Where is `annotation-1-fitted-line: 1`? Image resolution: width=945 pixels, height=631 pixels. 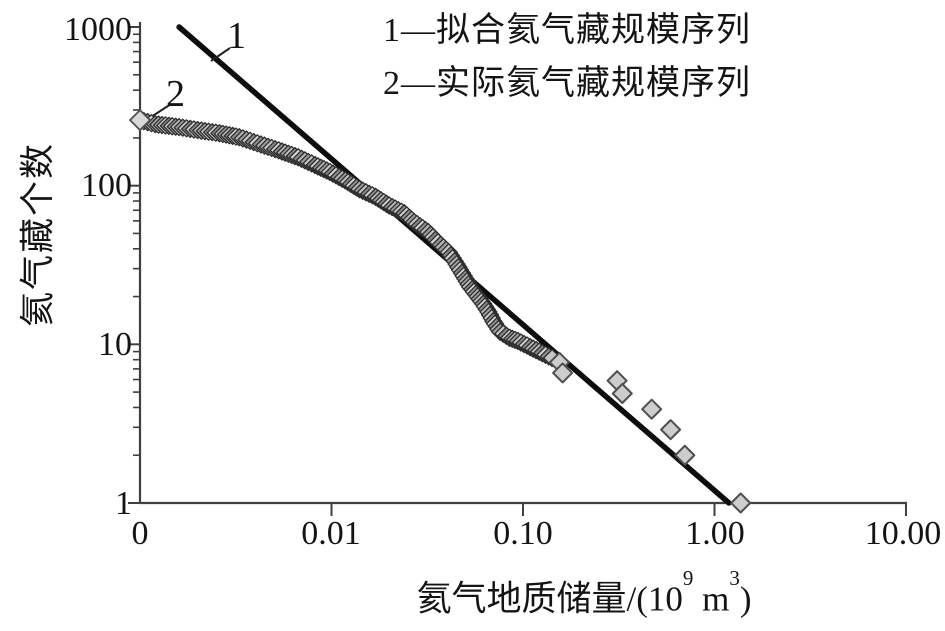
annotation-1-fitted-line: 1 is located at coordinates (236, 36).